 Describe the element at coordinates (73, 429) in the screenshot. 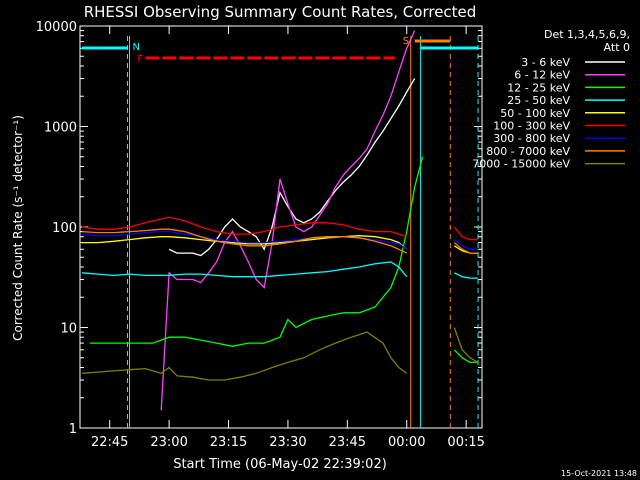

I see `y-tick-label: 1` at that location.